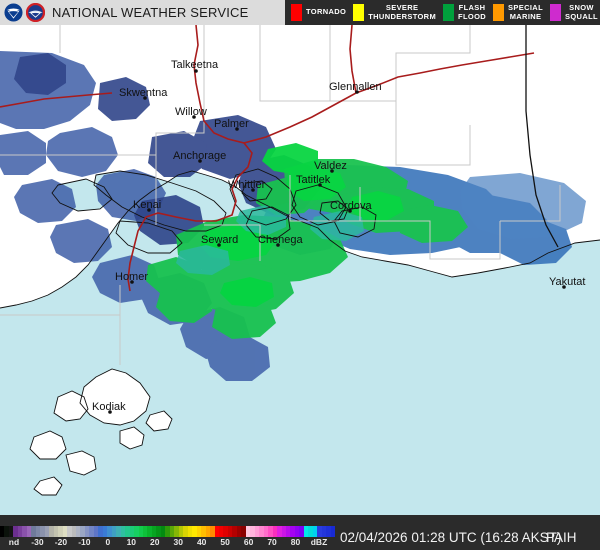  What do you see at coordinates (131, 277) in the screenshot?
I see `city-label-homer: Homer` at bounding box center [131, 277].